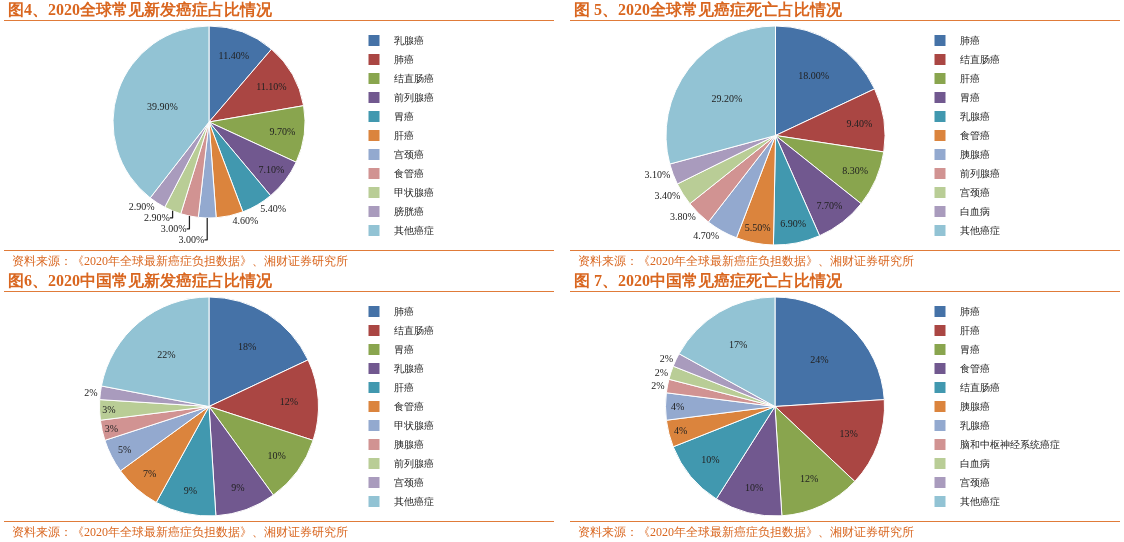  What do you see at coordinates (727, 98) in the screenshot?
I see `data-label: 29.20%` at bounding box center [727, 98].